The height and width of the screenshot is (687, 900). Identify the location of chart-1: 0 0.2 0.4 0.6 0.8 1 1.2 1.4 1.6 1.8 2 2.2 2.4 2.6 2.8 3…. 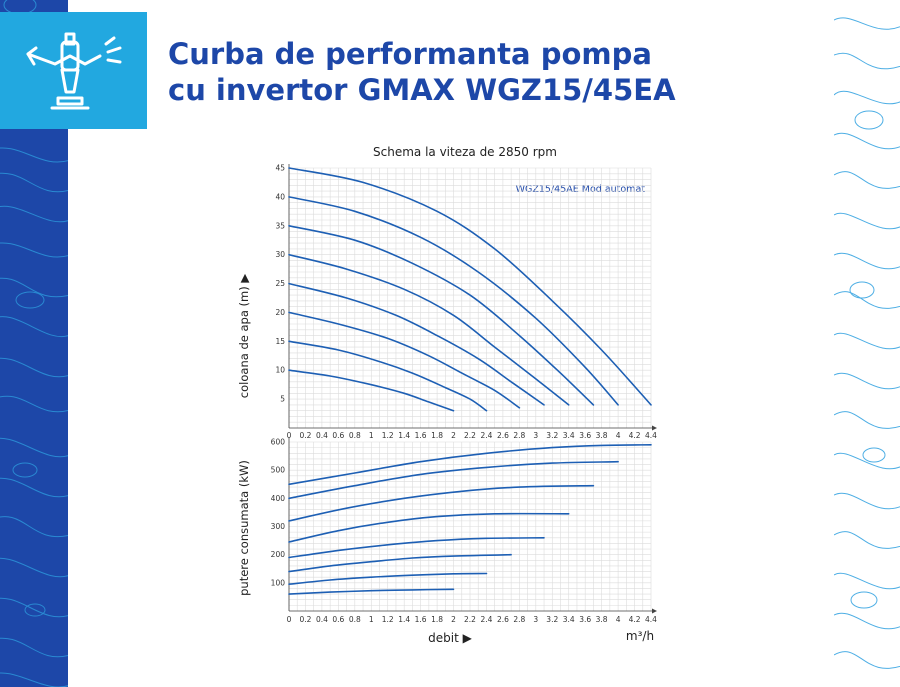
(464, 531).